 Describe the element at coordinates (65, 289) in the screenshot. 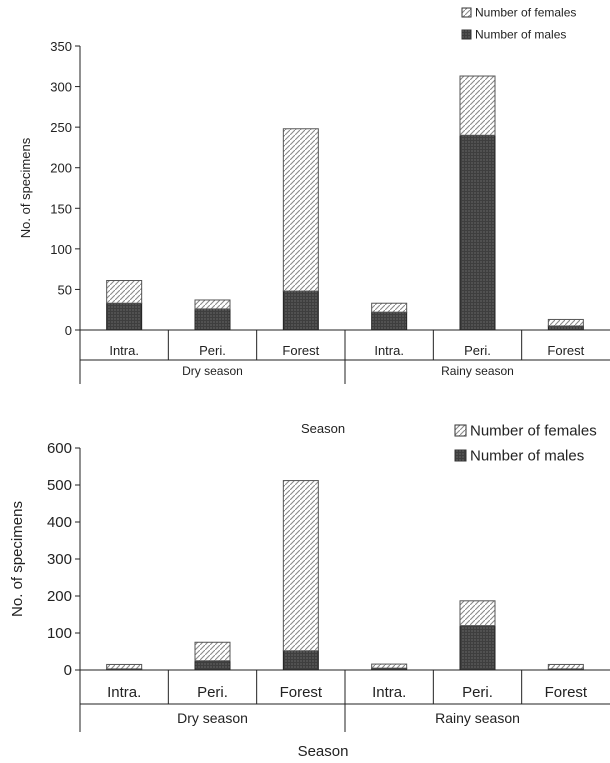

I see `y-tick-label: 50` at that location.